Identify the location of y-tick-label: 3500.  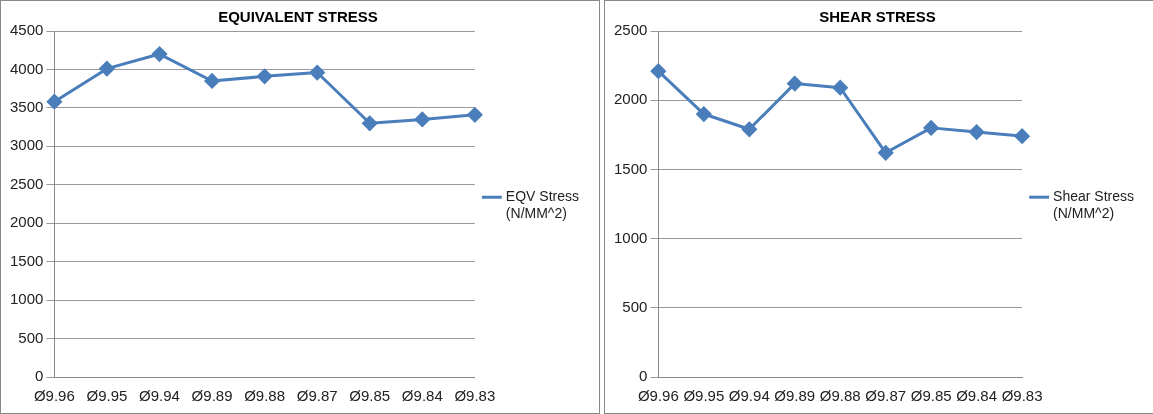
(26, 107).